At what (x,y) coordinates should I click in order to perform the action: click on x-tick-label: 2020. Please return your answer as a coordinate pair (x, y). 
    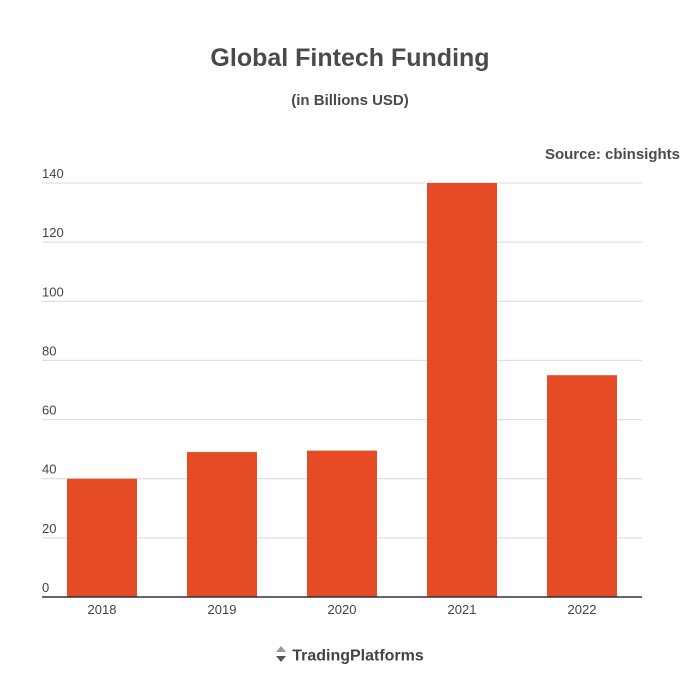
    Looking at the image, I should click on (342, 609).